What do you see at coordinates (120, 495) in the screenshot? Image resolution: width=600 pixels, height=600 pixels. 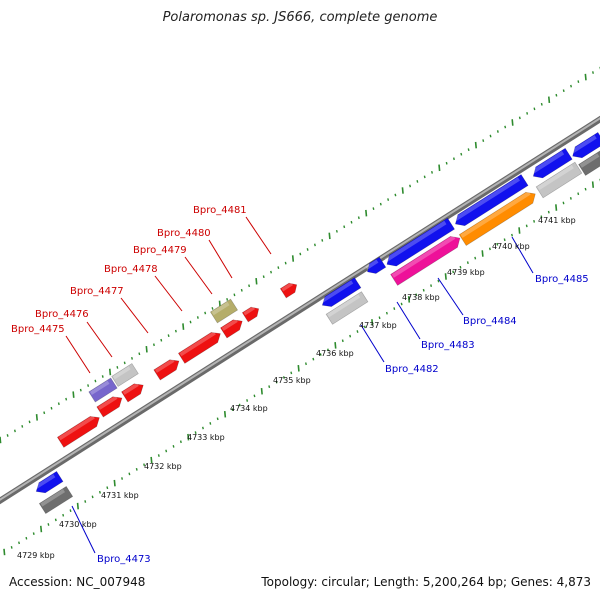 I see `scale-label: 4731 kbp` at bounding box center [120, 495].